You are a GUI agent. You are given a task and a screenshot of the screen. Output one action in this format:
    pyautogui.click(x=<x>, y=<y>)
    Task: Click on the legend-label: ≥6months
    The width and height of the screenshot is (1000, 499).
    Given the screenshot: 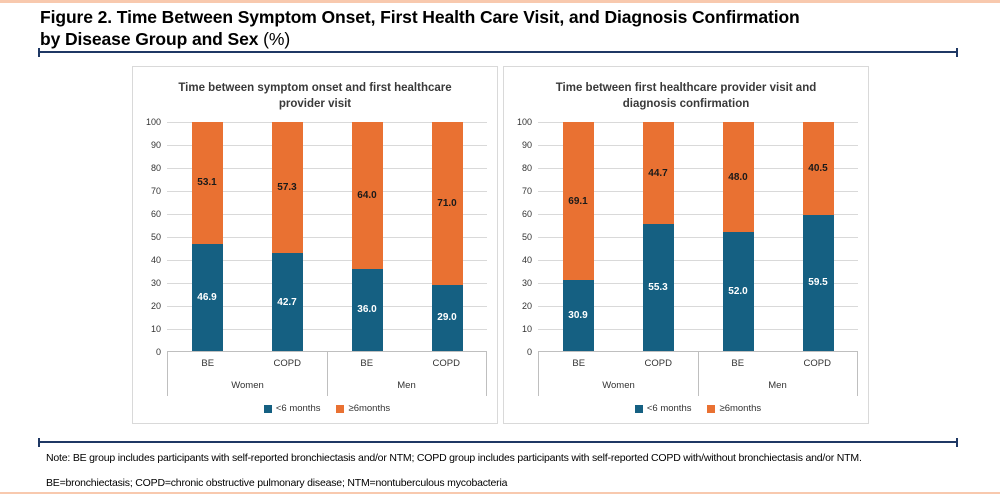 What is the action you would take?
    pyautogui.click(x=740, y=409)
    